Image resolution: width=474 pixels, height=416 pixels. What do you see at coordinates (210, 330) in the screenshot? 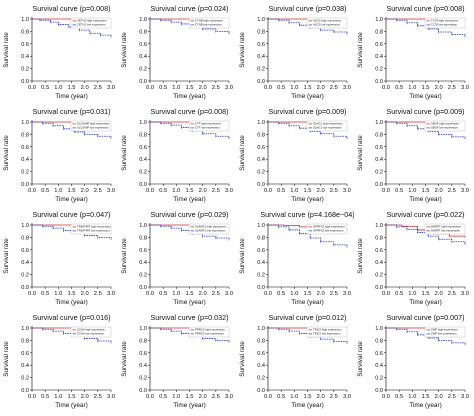
I see `legend-label: PRRC2 high expression` at bounding box center [210, 330].